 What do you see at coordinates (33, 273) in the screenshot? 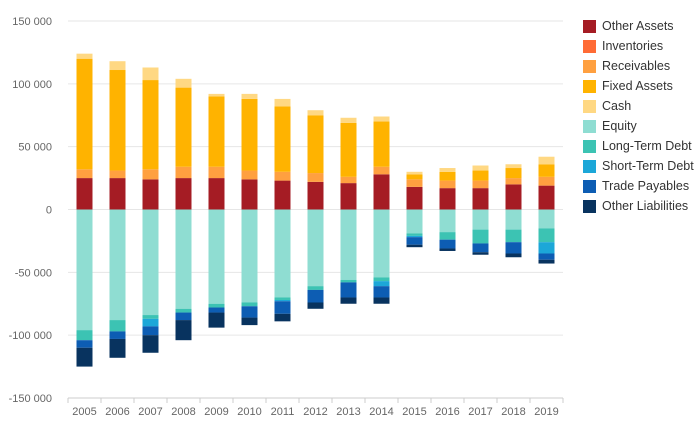
I see `y-tick-label: -50 000` at bounding box center [33, 273].